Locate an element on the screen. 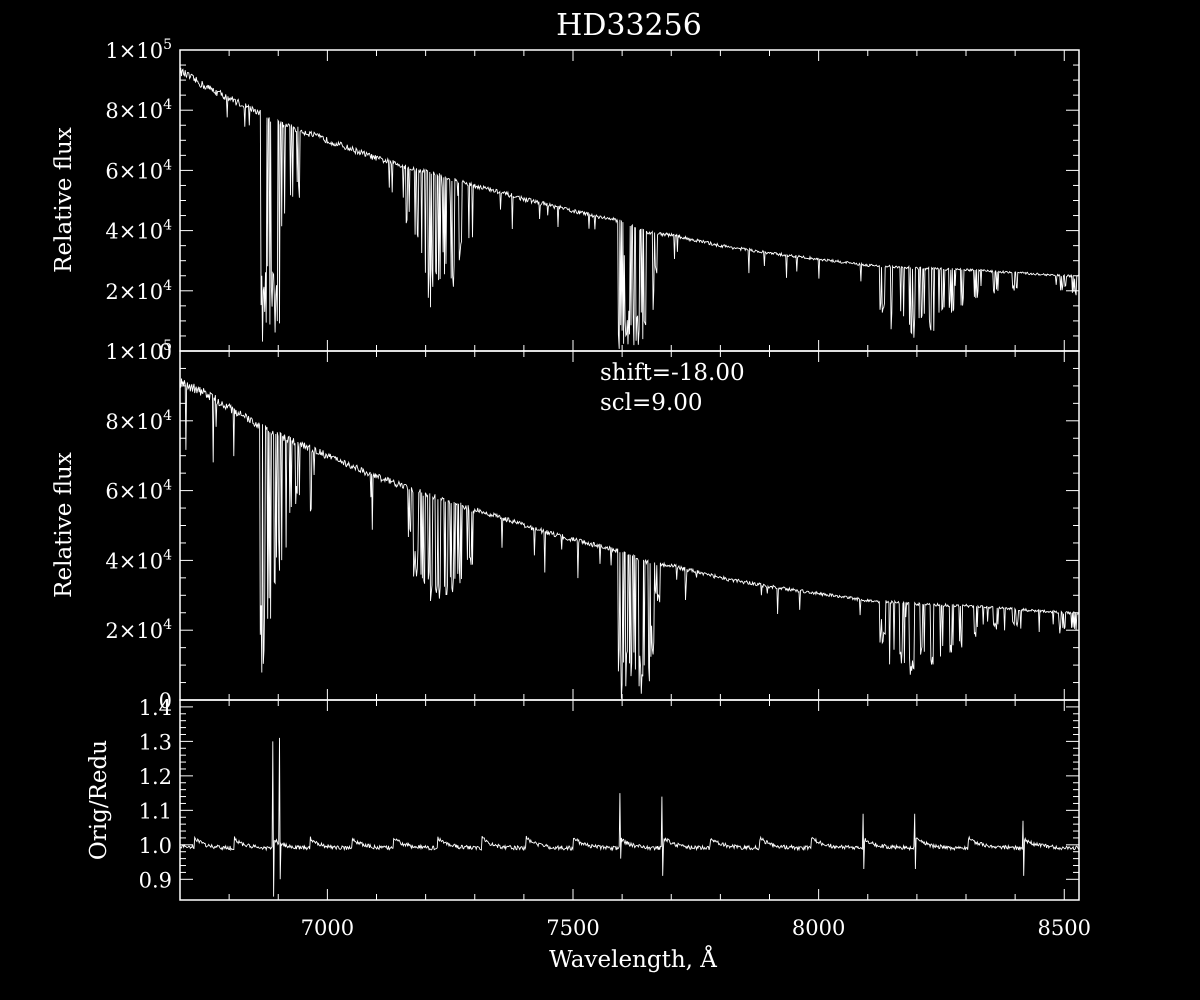  middle-panel-ylabel: Relative flux is located at coordinates (64, 525).